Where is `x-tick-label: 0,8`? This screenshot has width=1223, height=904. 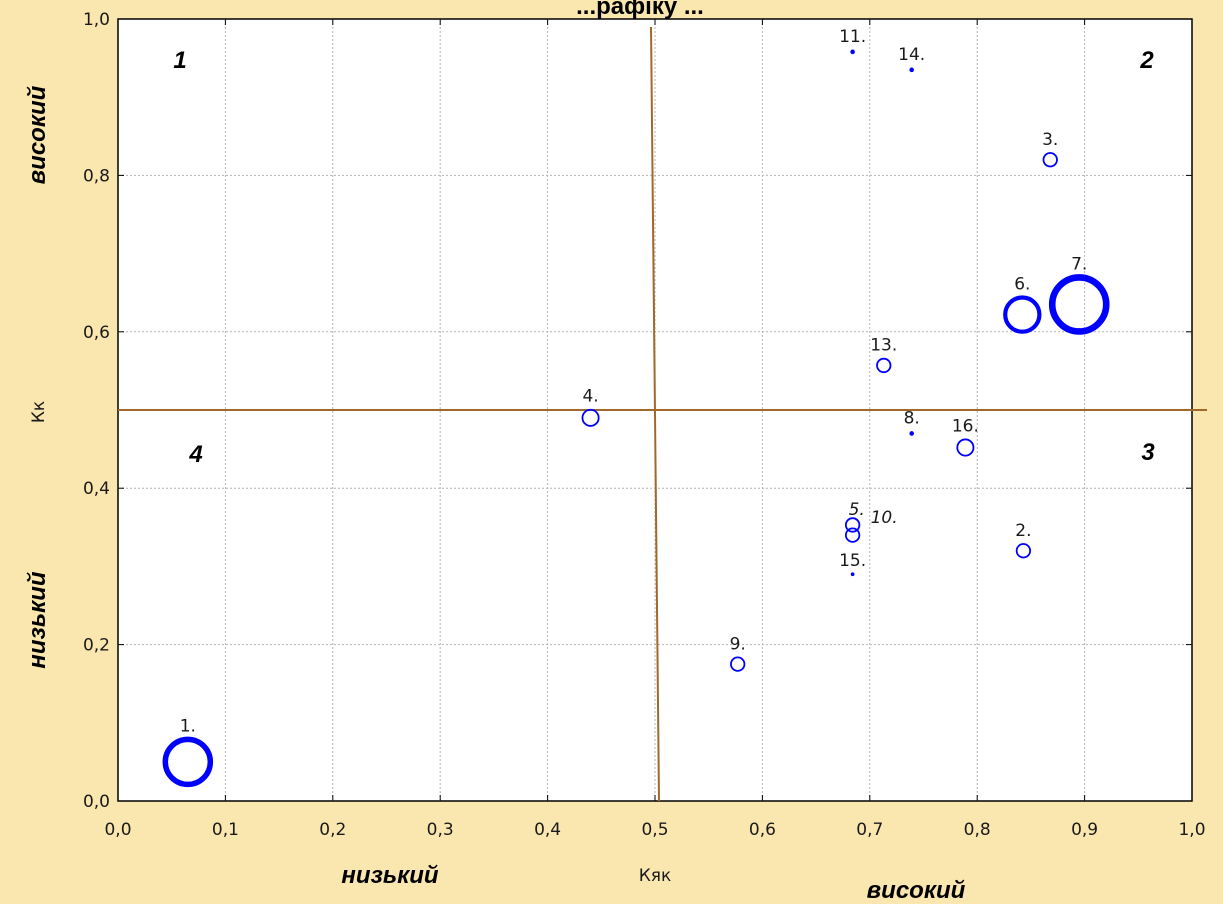
x-tick-label: 0,8 is located at coordinates (977, 830).